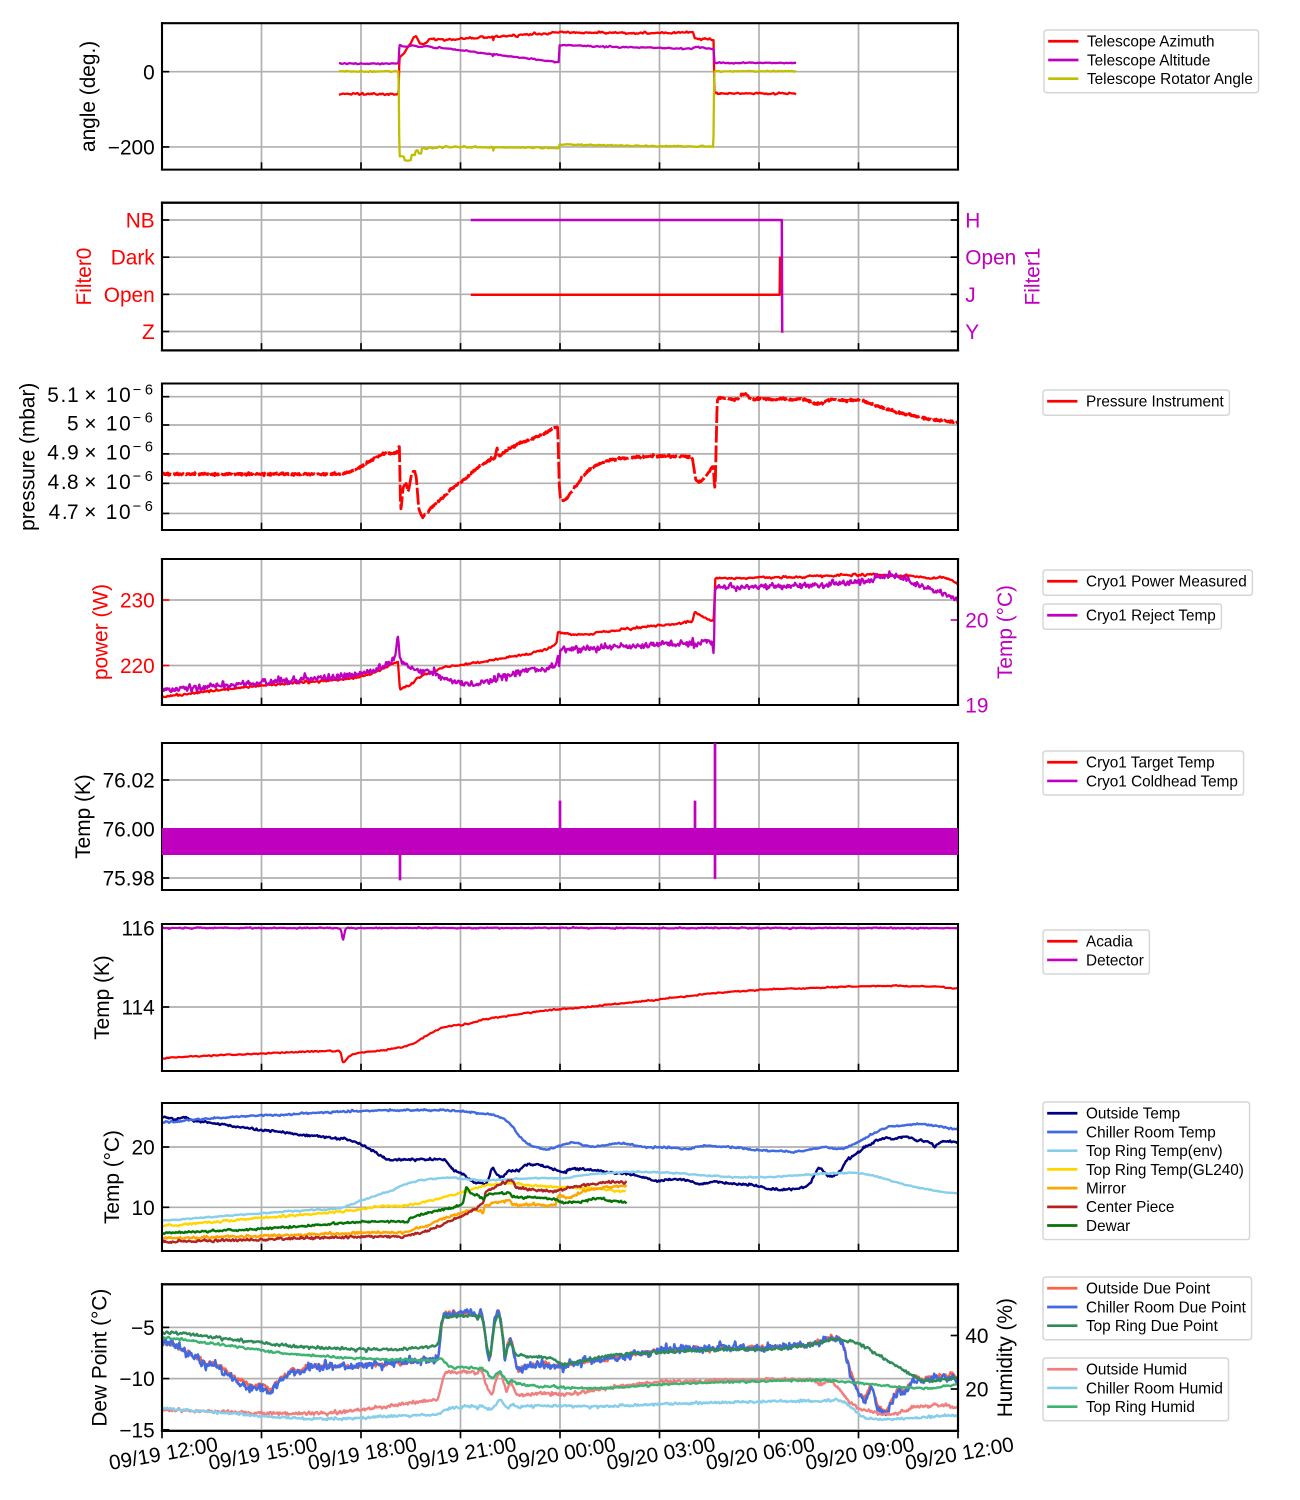  What do you see at coordinates (140, 221) in the screenshot?
I see `svg-text: NB` at bounding box center [140, 221].